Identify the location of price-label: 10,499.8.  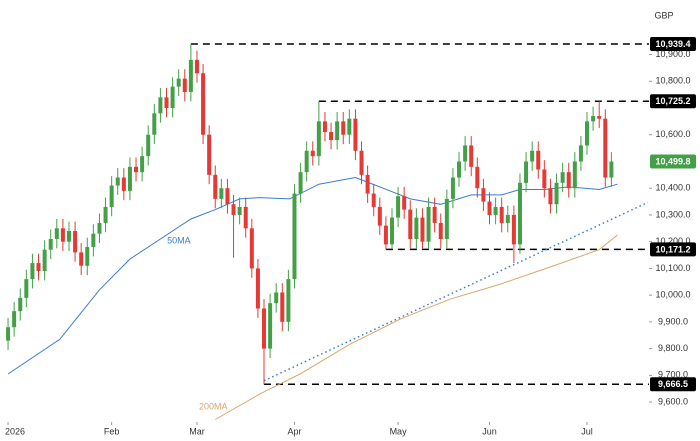
(673, 161).